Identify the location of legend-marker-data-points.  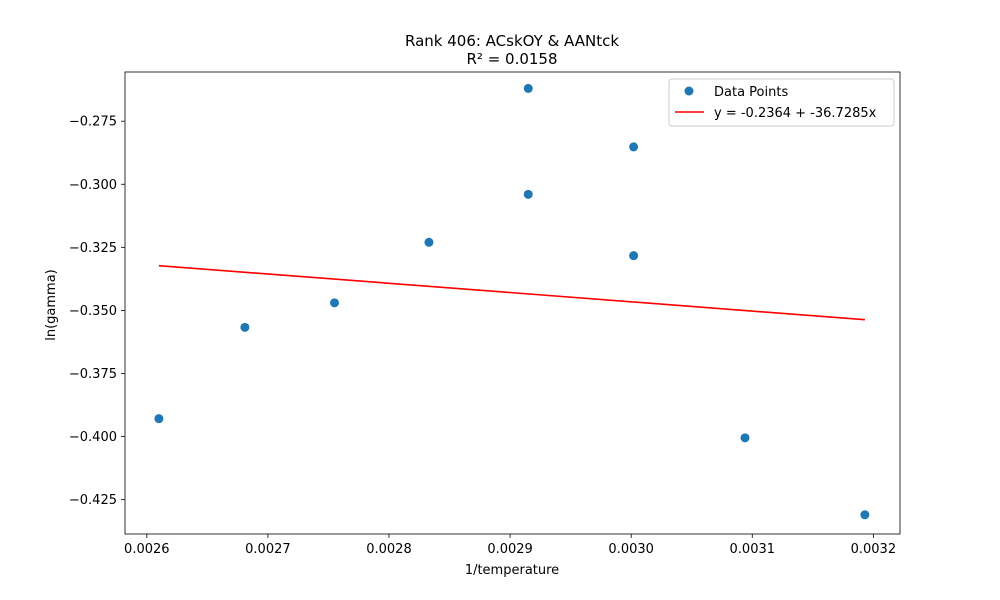
(689, 91).